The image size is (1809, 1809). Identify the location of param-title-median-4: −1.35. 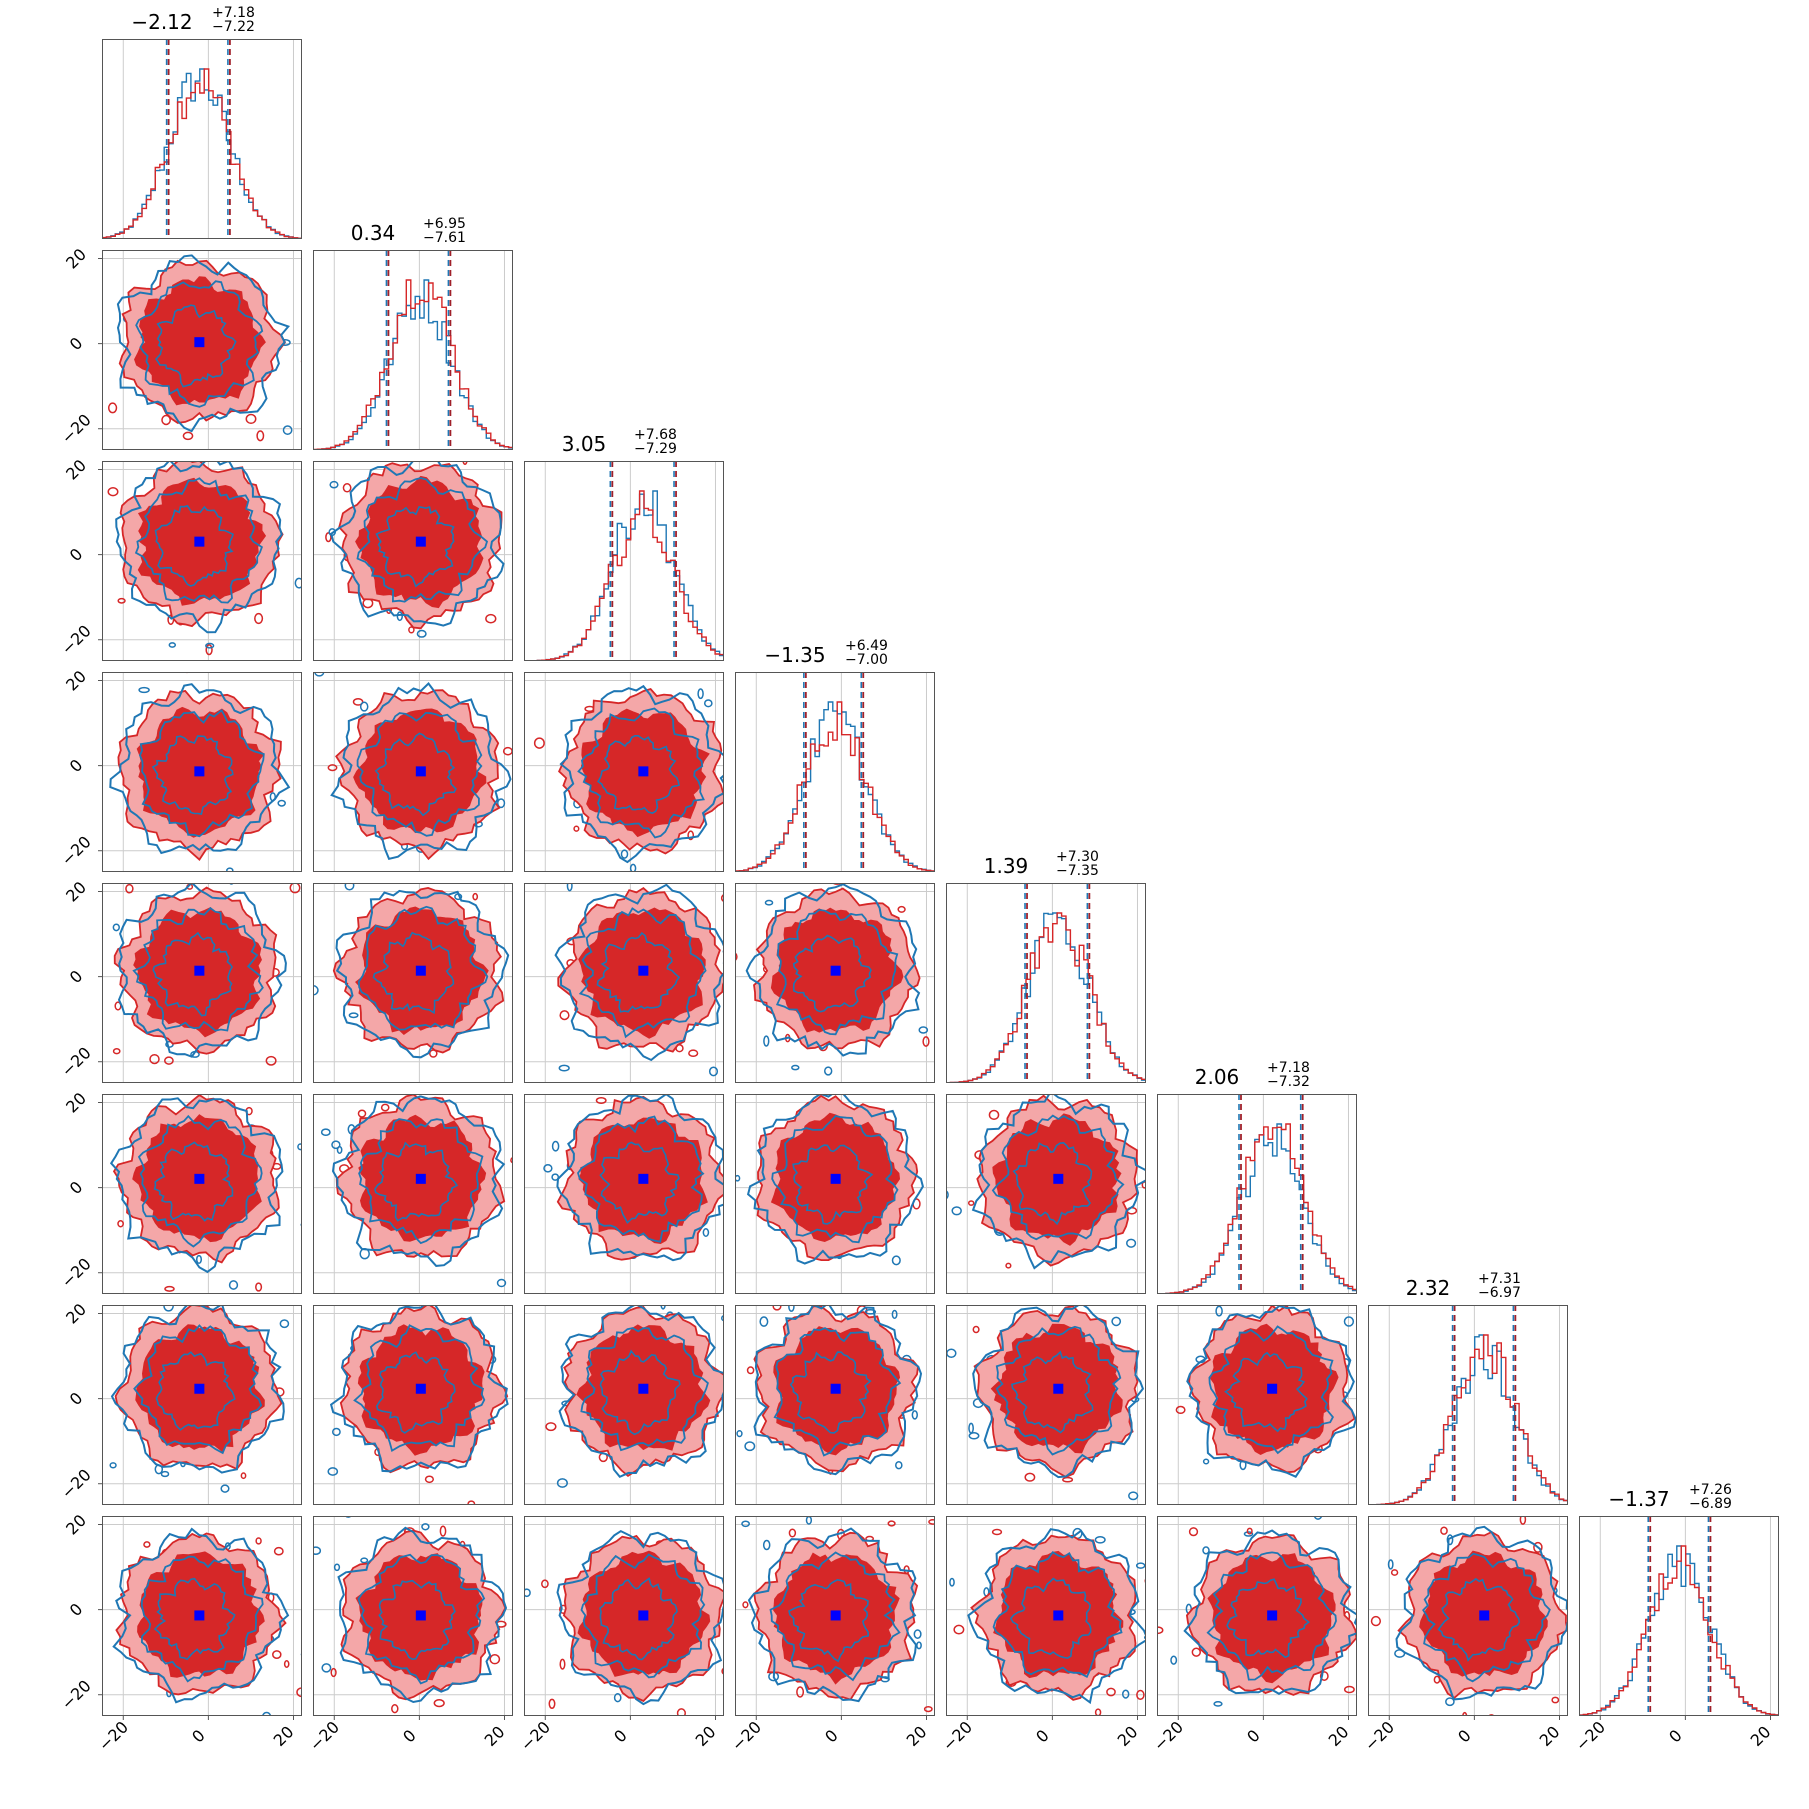
(794, 655).